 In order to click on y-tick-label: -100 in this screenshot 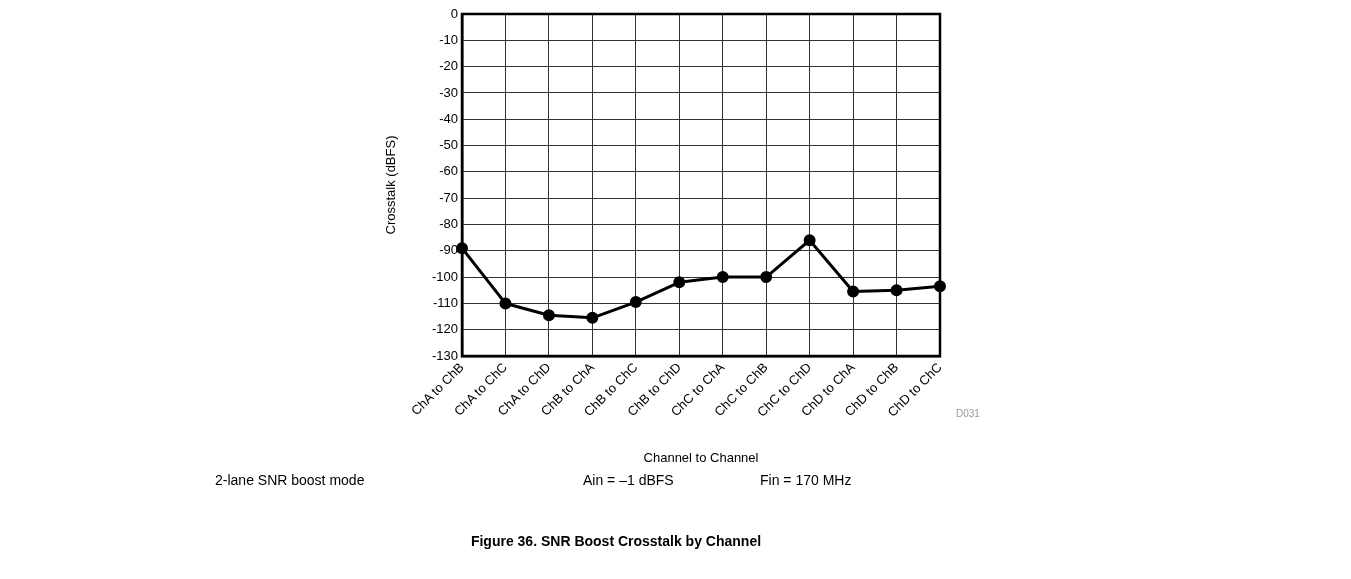, I will do `click(444, 276)`.